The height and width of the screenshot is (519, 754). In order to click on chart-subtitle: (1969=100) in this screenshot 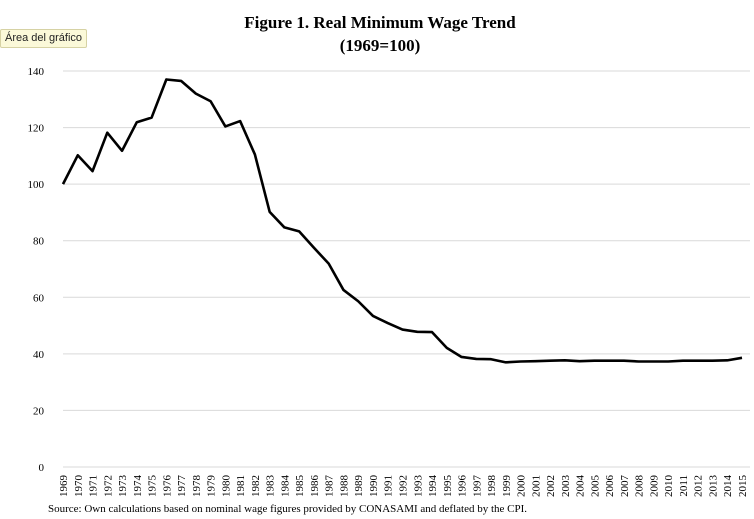, I will do `click(380, 45)`.